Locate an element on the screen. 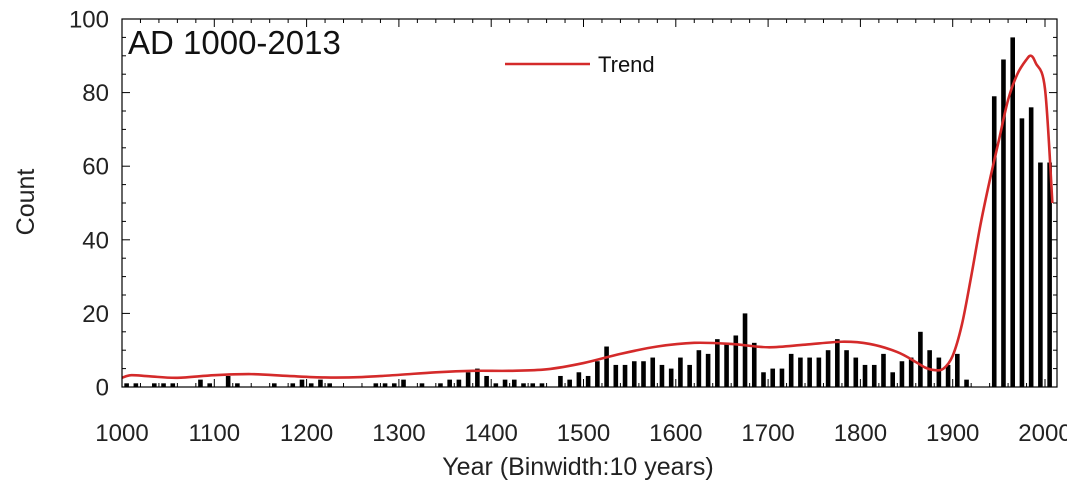 The height and width of the screenshot is (485, 1067). y-tick-label: 40 is located at coordinates (95, 240).